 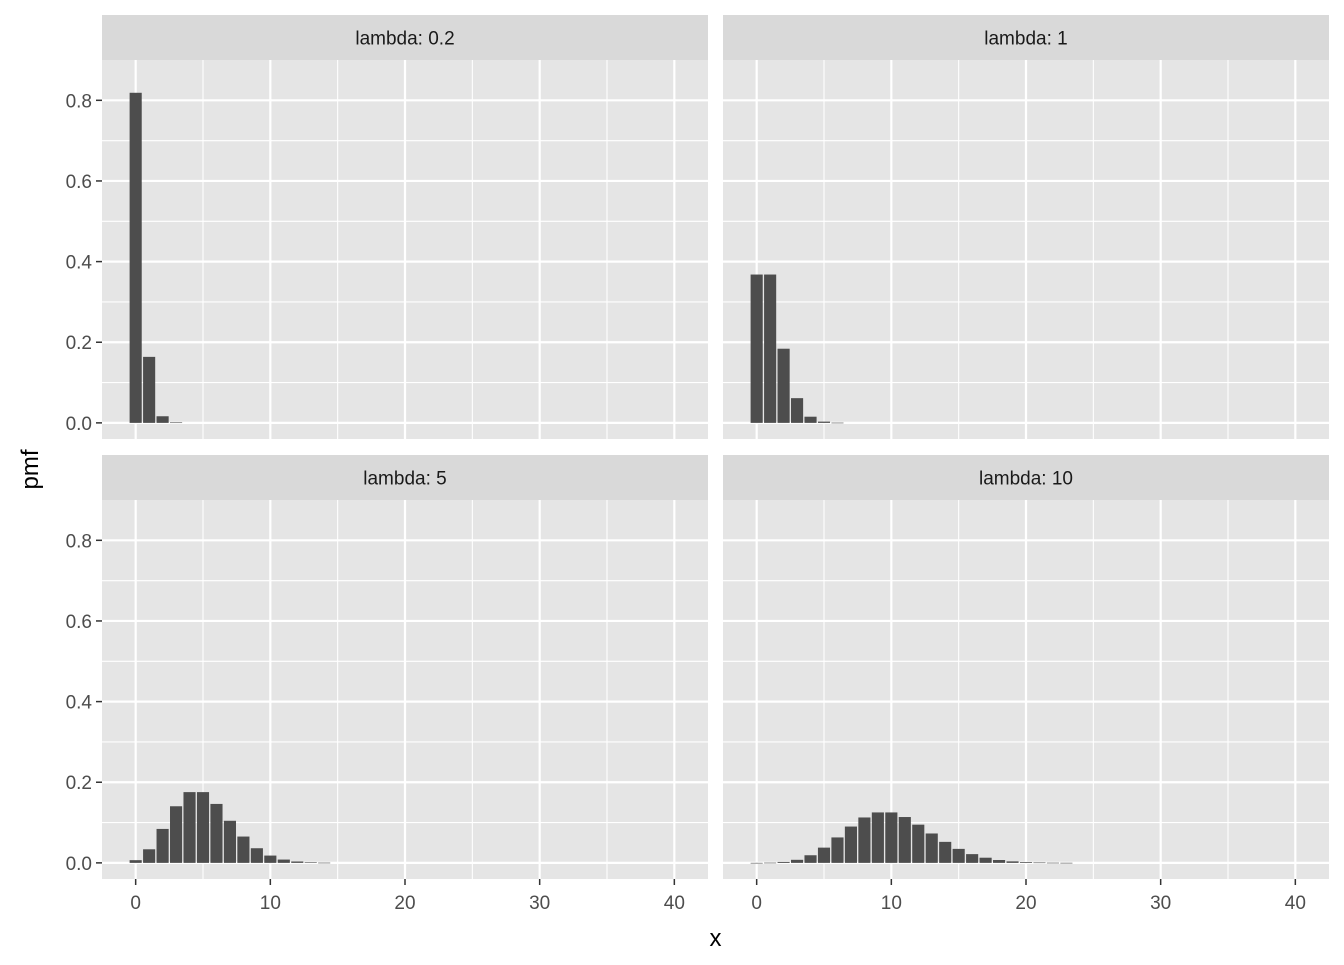 What do you see at coordinates (1012, 862) in the screenshot?
I see `panel-4-bar-x19` at bounding box center [1012, 862].